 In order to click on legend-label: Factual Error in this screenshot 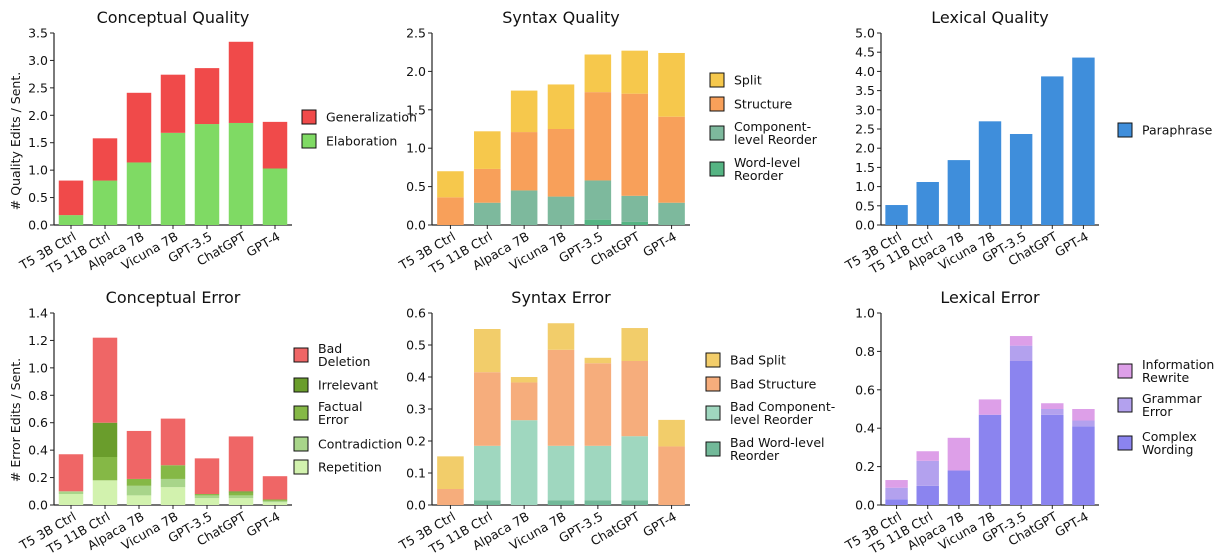, I will do `click(340, 413)`.